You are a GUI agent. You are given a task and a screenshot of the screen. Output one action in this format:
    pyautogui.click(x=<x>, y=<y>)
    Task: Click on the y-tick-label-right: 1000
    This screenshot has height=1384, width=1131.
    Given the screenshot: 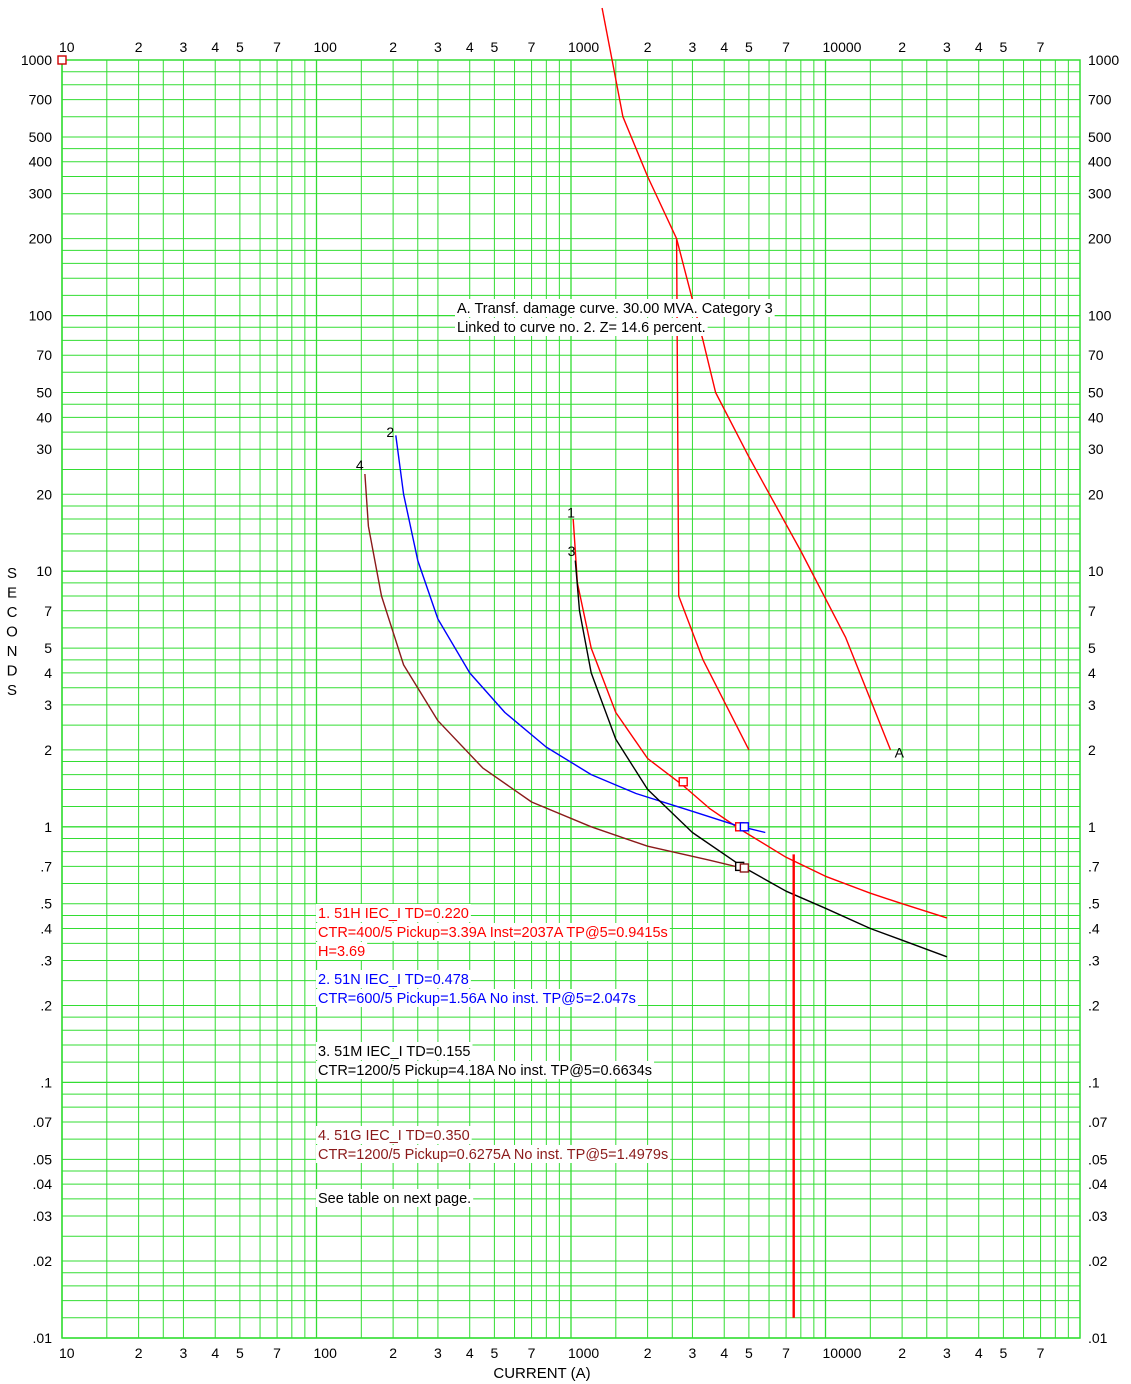 What is the action you would take?
    pyautogui.click(x=1103, y=60)
    